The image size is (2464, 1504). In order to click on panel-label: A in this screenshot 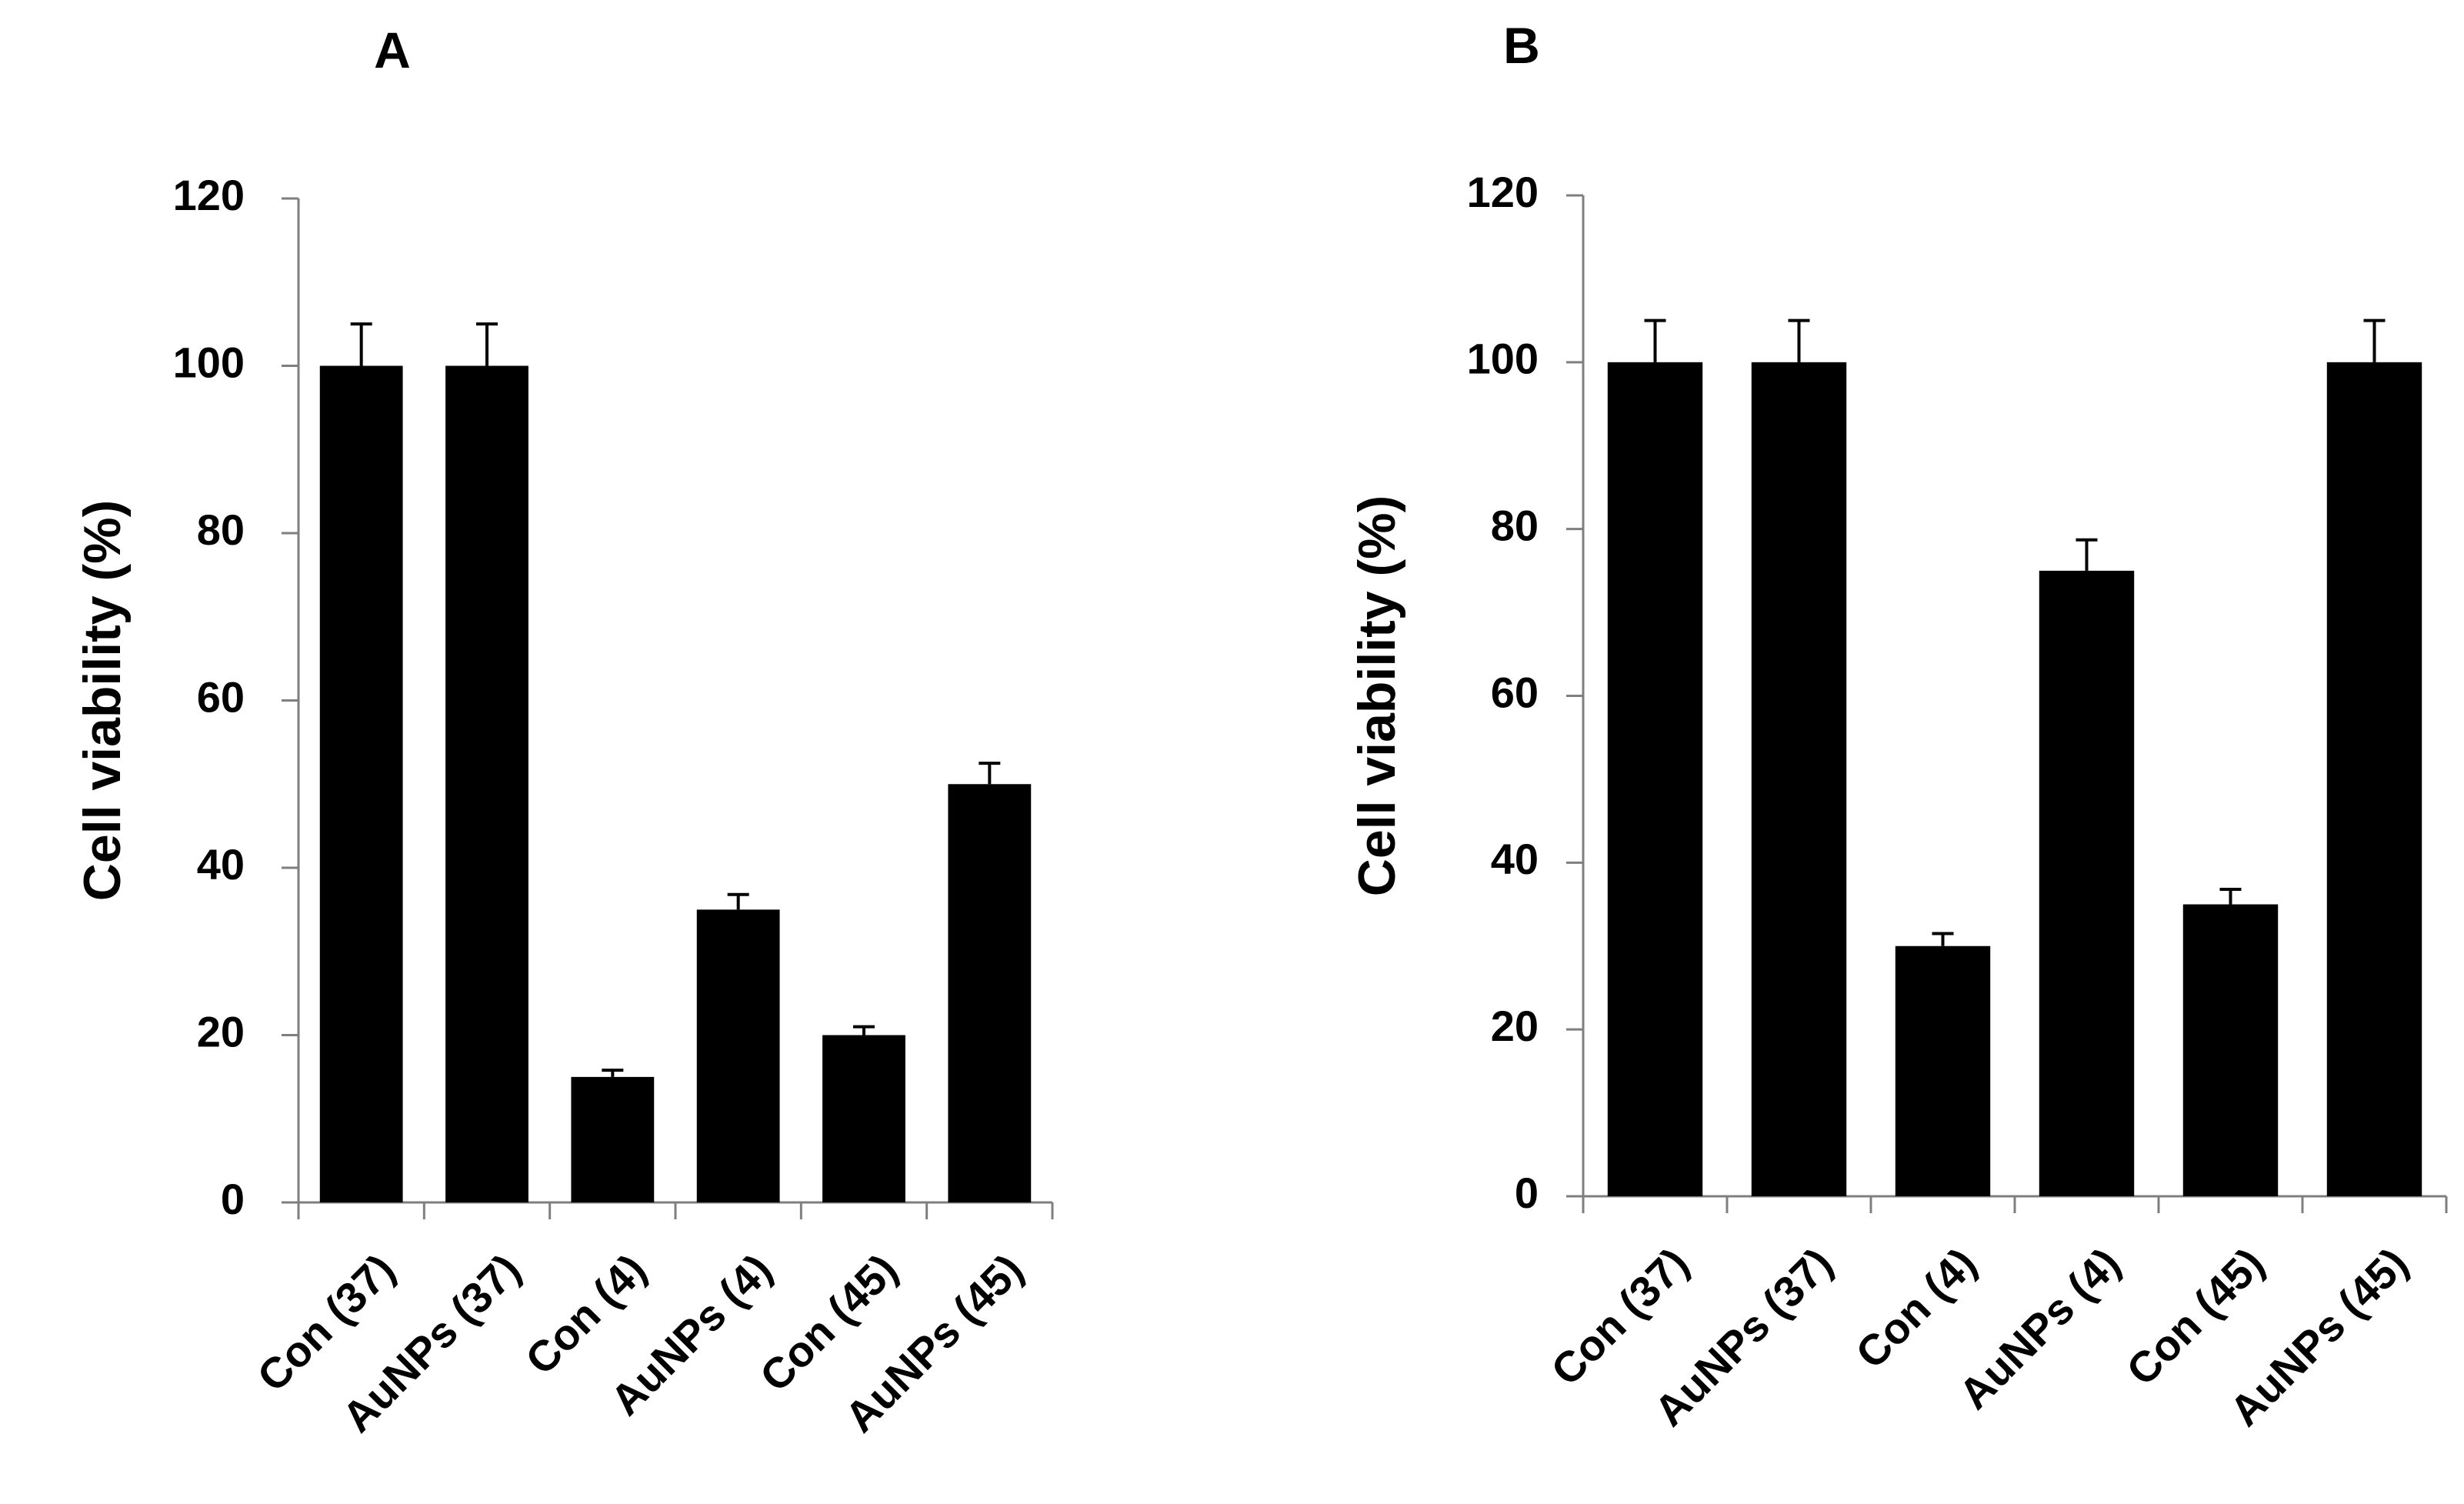, I will do `click(392, 50)`.